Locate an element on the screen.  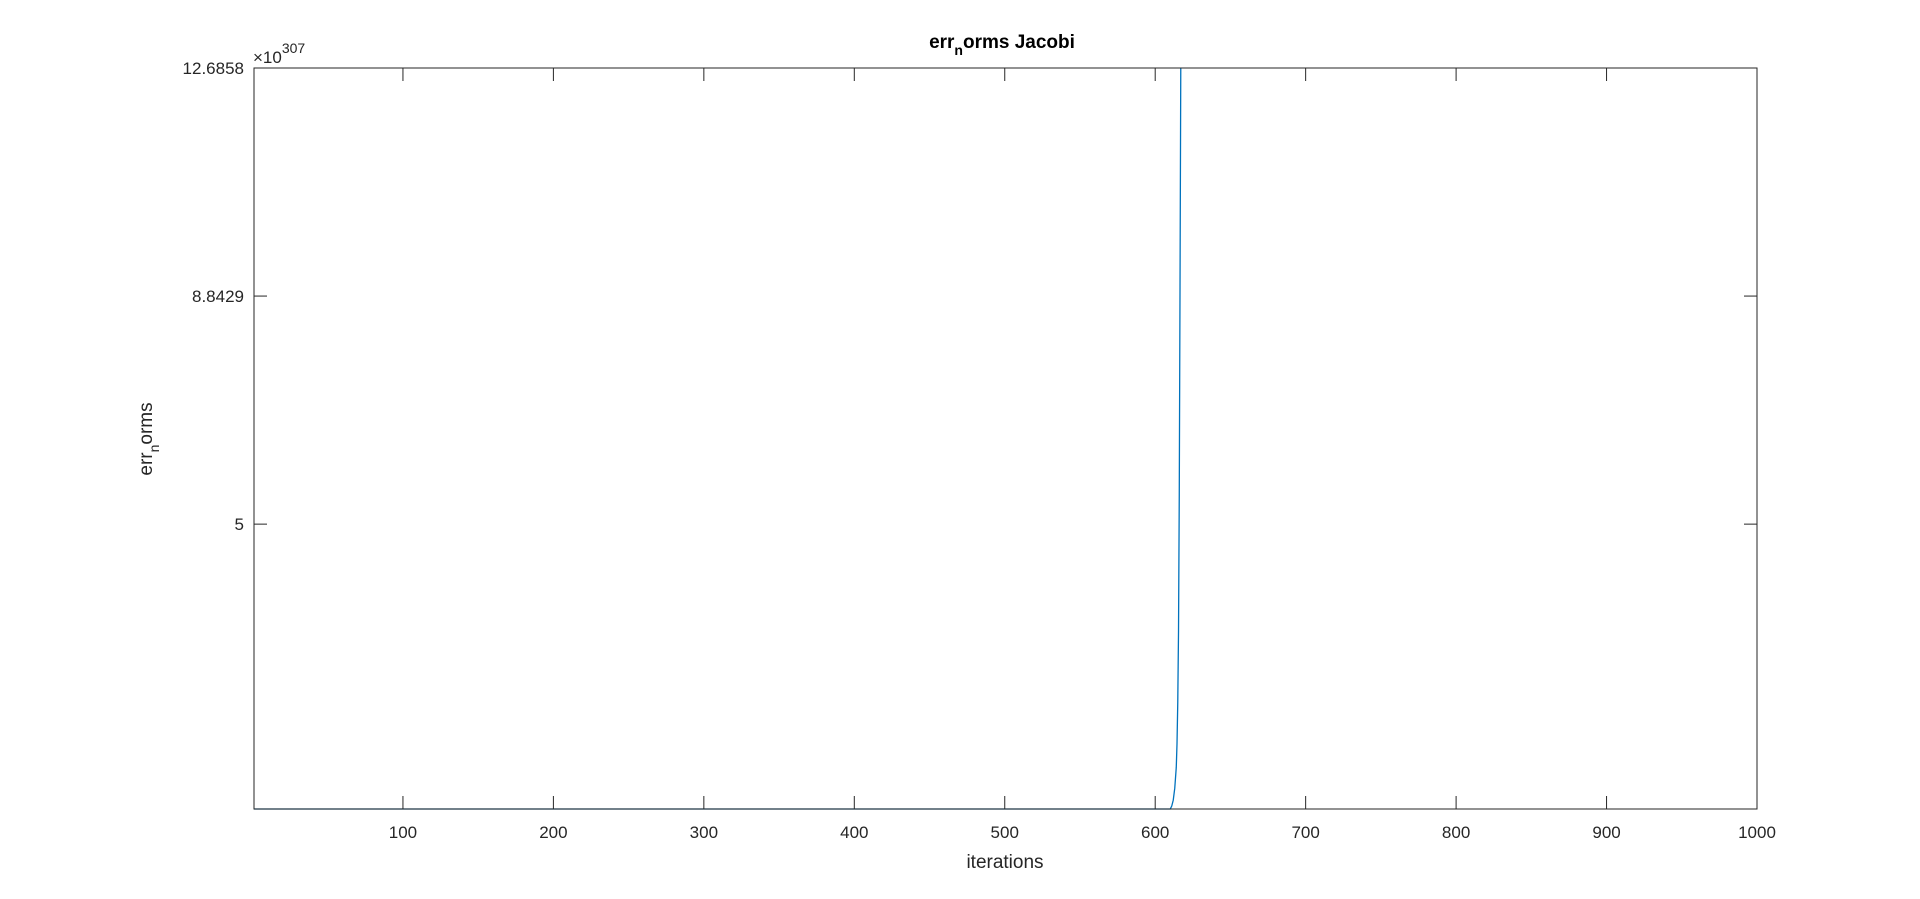
x-tick-label: 700 is located at coordinates (1305, 832).